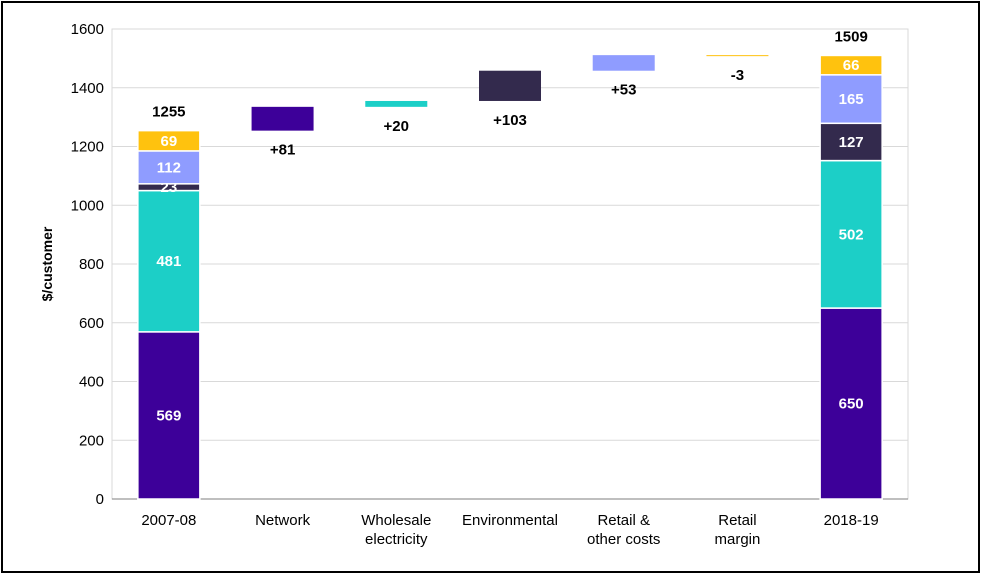 This screenshot has width=981, height=574. What do you see at coordinates (168, 112) in the screenshot?
I see `bar-total-label: 1255` at bounding box center [168, 112].